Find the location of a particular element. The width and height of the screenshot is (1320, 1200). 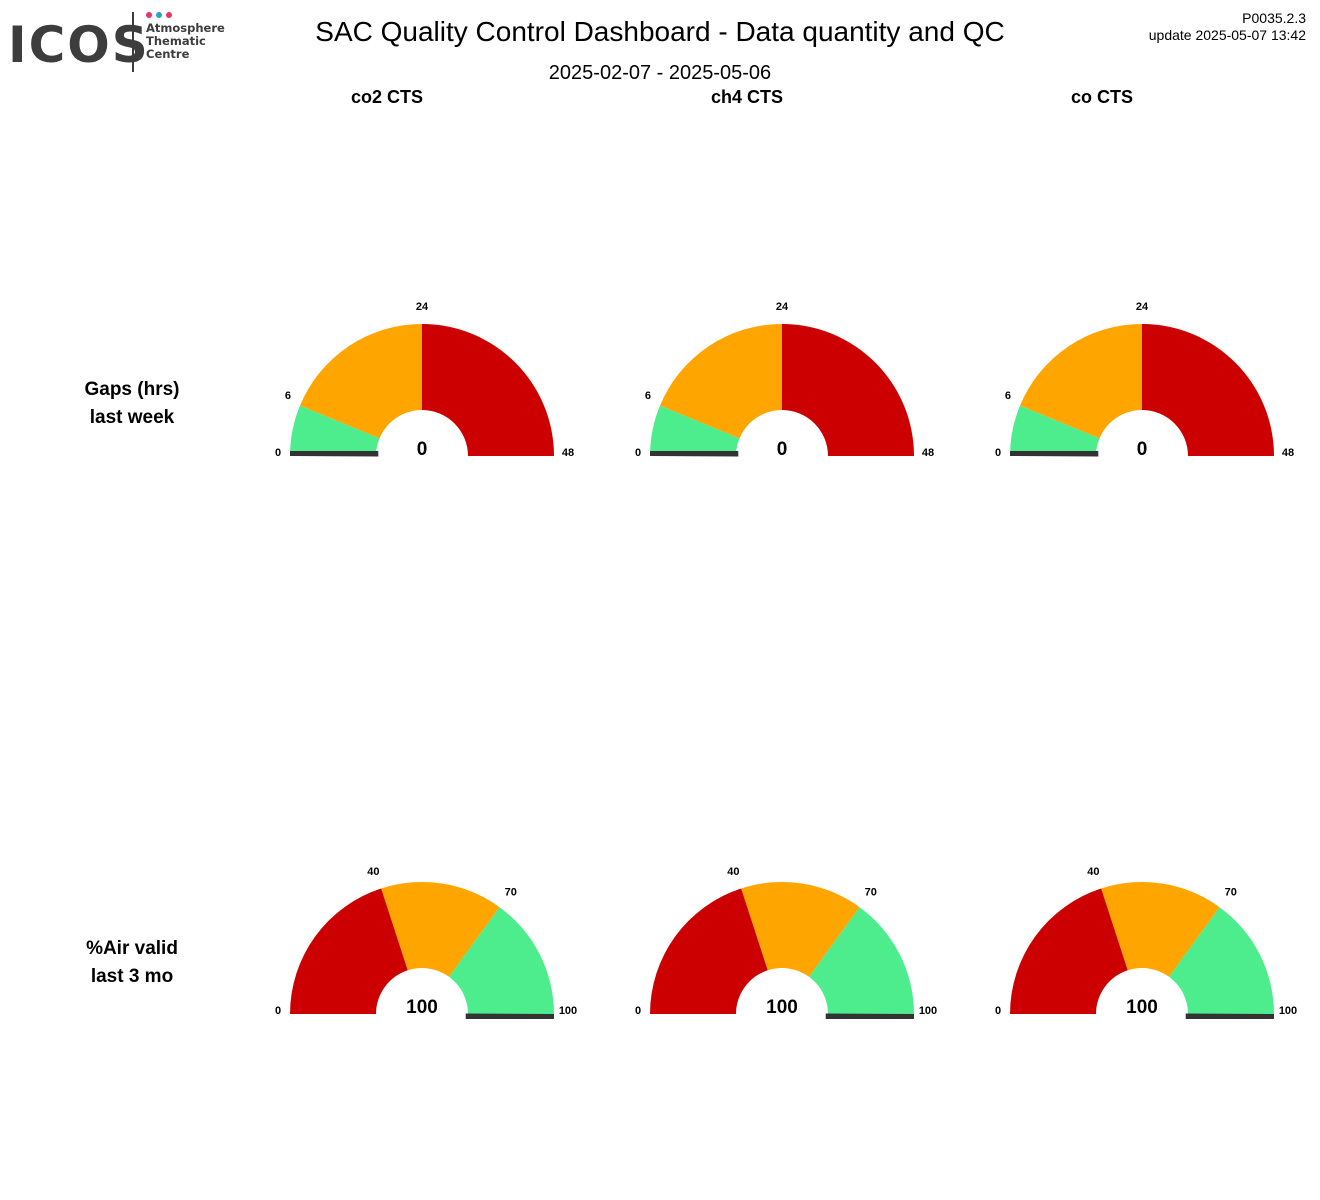

row-title-line: last 3 mo is located at coordinates (132, 976).